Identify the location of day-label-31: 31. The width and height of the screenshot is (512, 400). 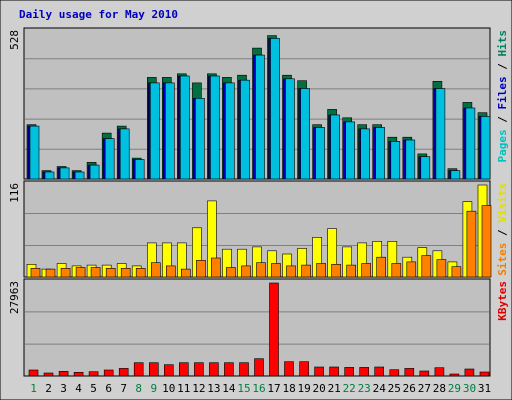
(484, 388).